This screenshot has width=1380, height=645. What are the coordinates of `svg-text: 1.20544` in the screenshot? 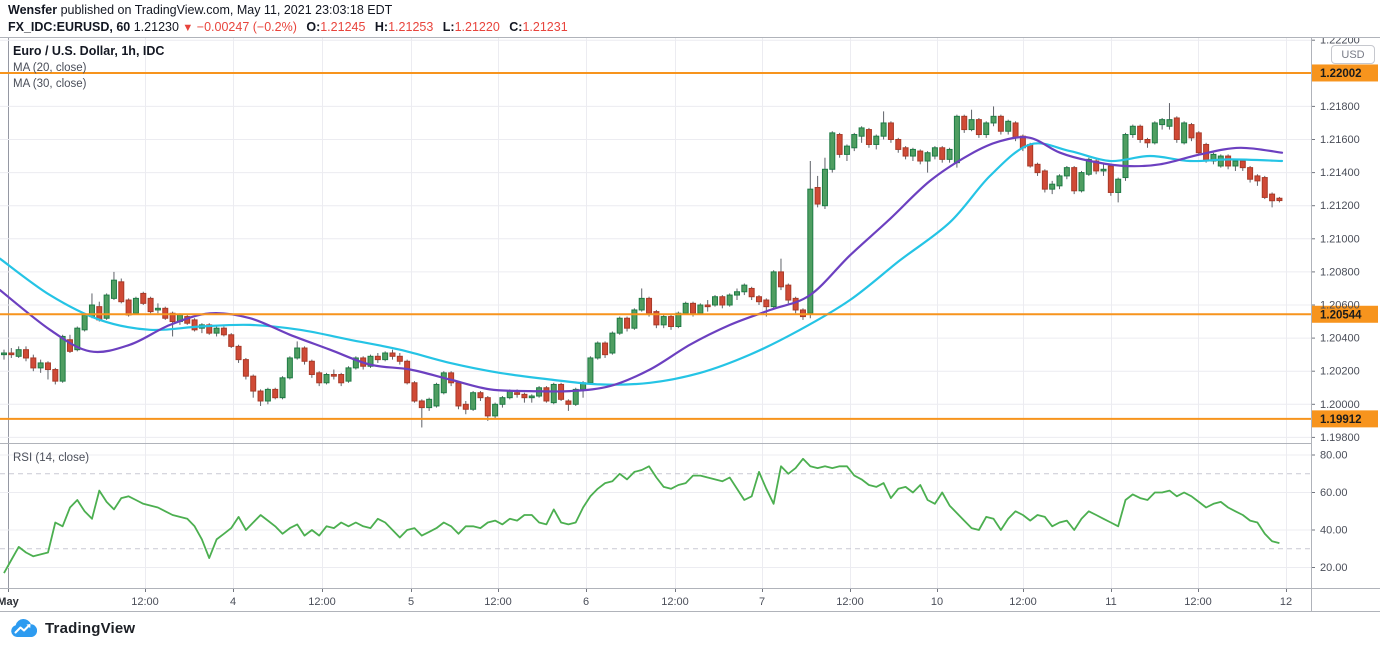 It's located at (1341, 315).